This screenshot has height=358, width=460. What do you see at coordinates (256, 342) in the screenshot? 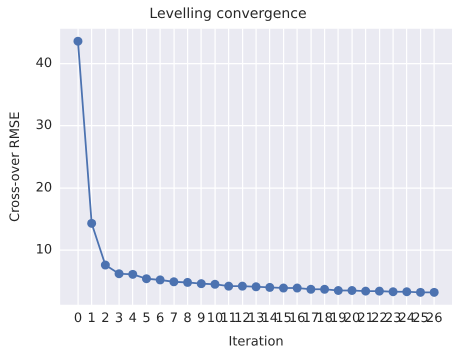
I see `x-axis-title: Iteration` at bounding box center [256, 342].